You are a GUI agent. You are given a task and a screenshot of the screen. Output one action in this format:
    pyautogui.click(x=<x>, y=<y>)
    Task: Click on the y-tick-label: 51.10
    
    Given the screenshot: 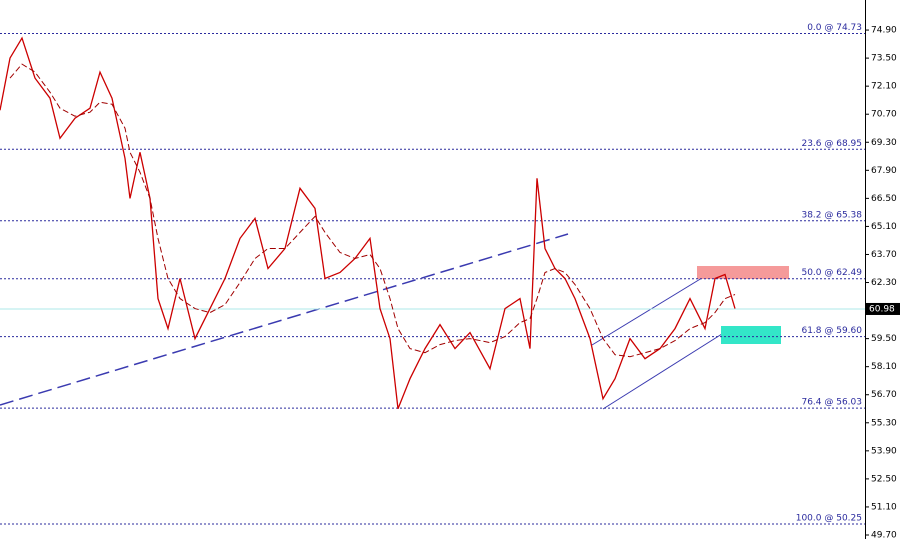 What is the action you would take?
    pyautogui.click(x=884, y=507)
    